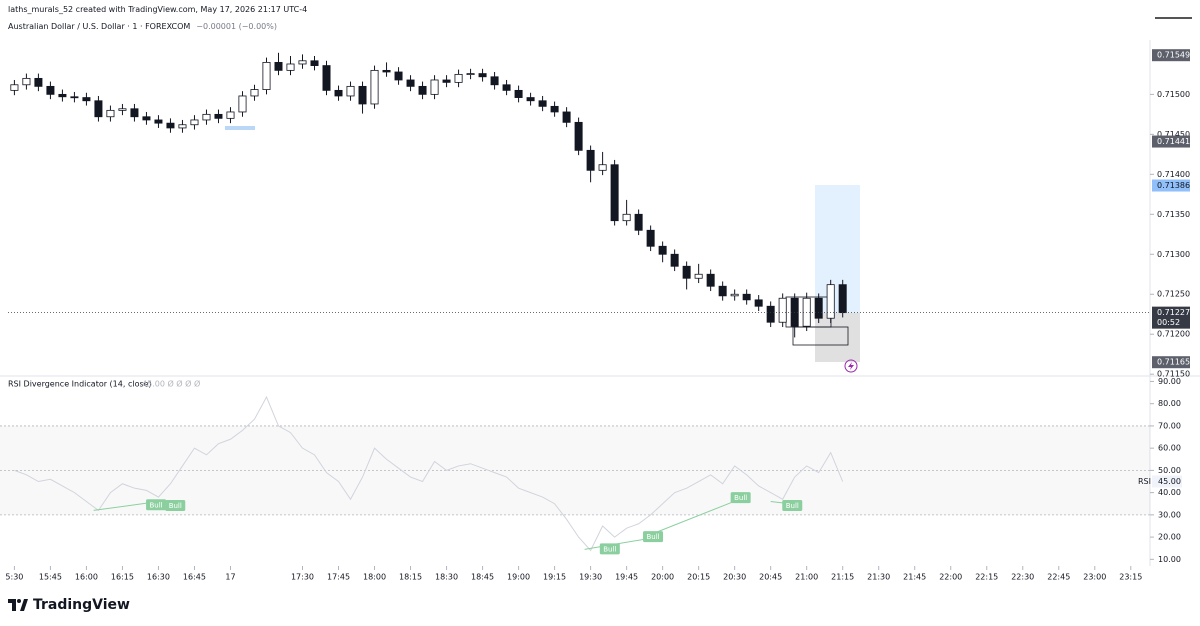 The image size is (1200, 626). What do you see at coordinates (1173, 141) in the screenshot?
I see `price-label: 0.71441` at bounding box center [1173, 141].